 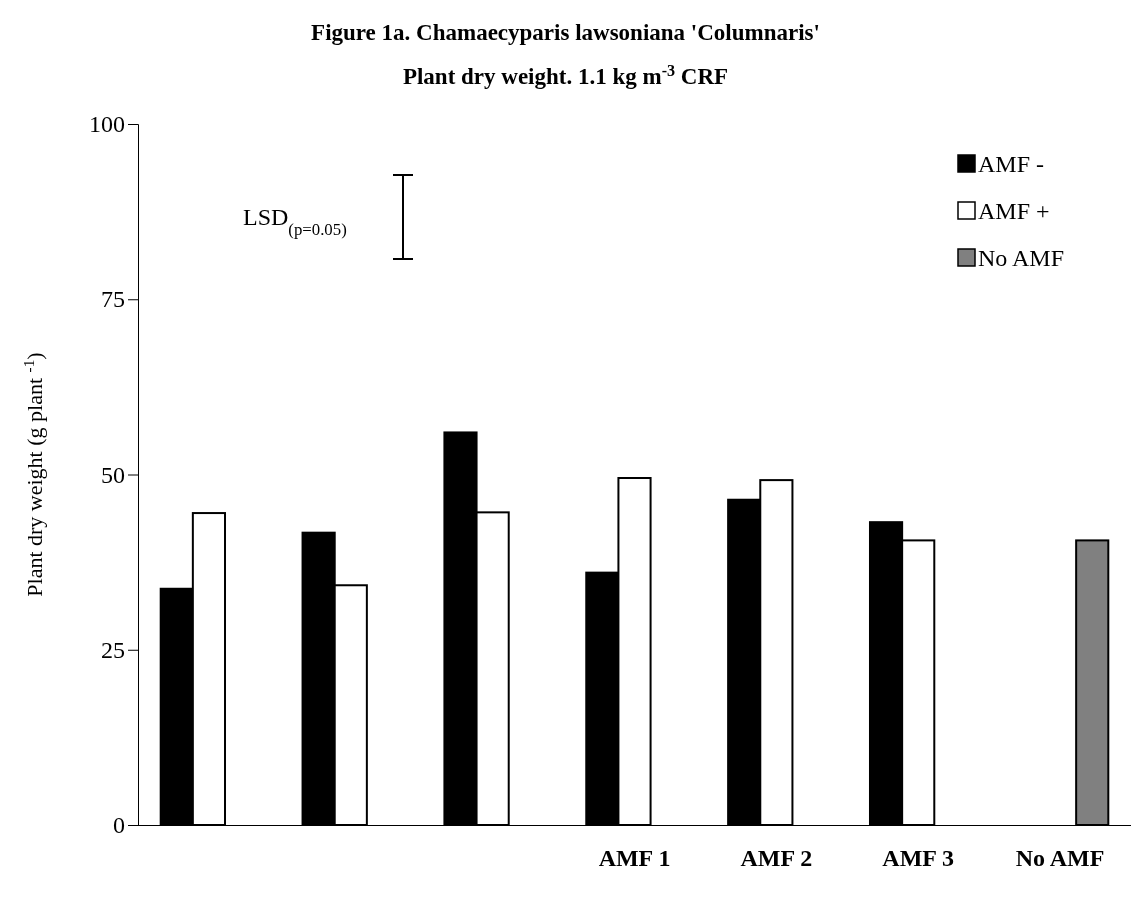 I want to click on y-tick-label: 25, so click(x=113, y=649).